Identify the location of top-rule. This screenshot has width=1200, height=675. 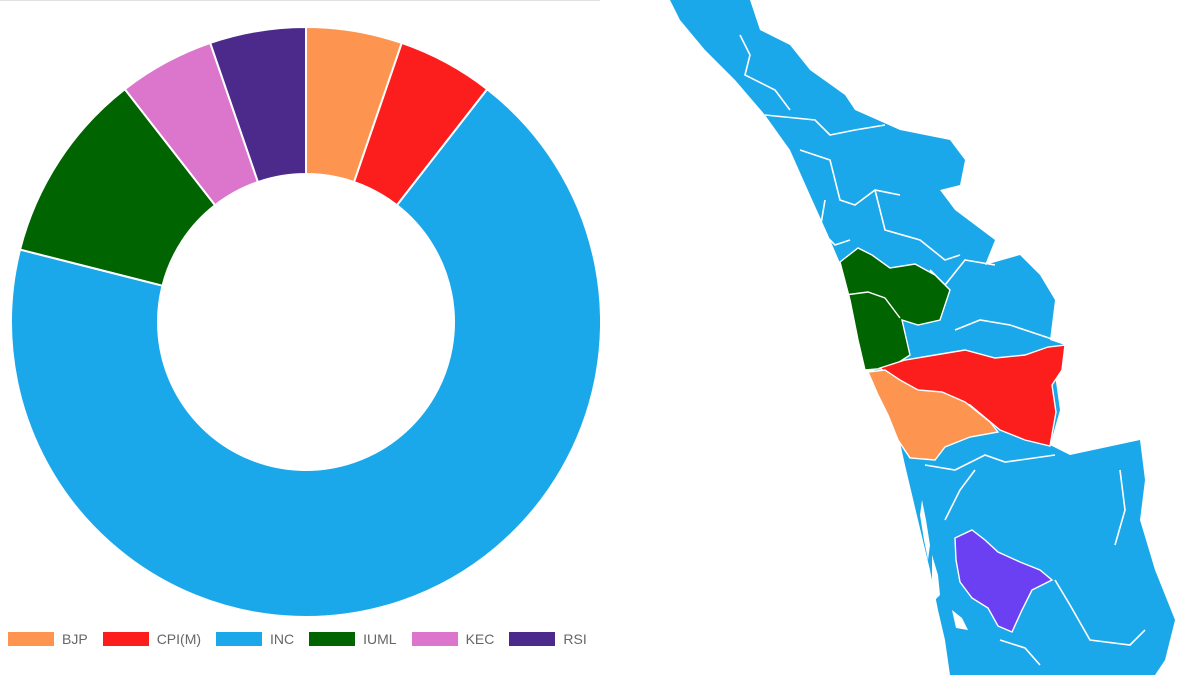
(300, 0).